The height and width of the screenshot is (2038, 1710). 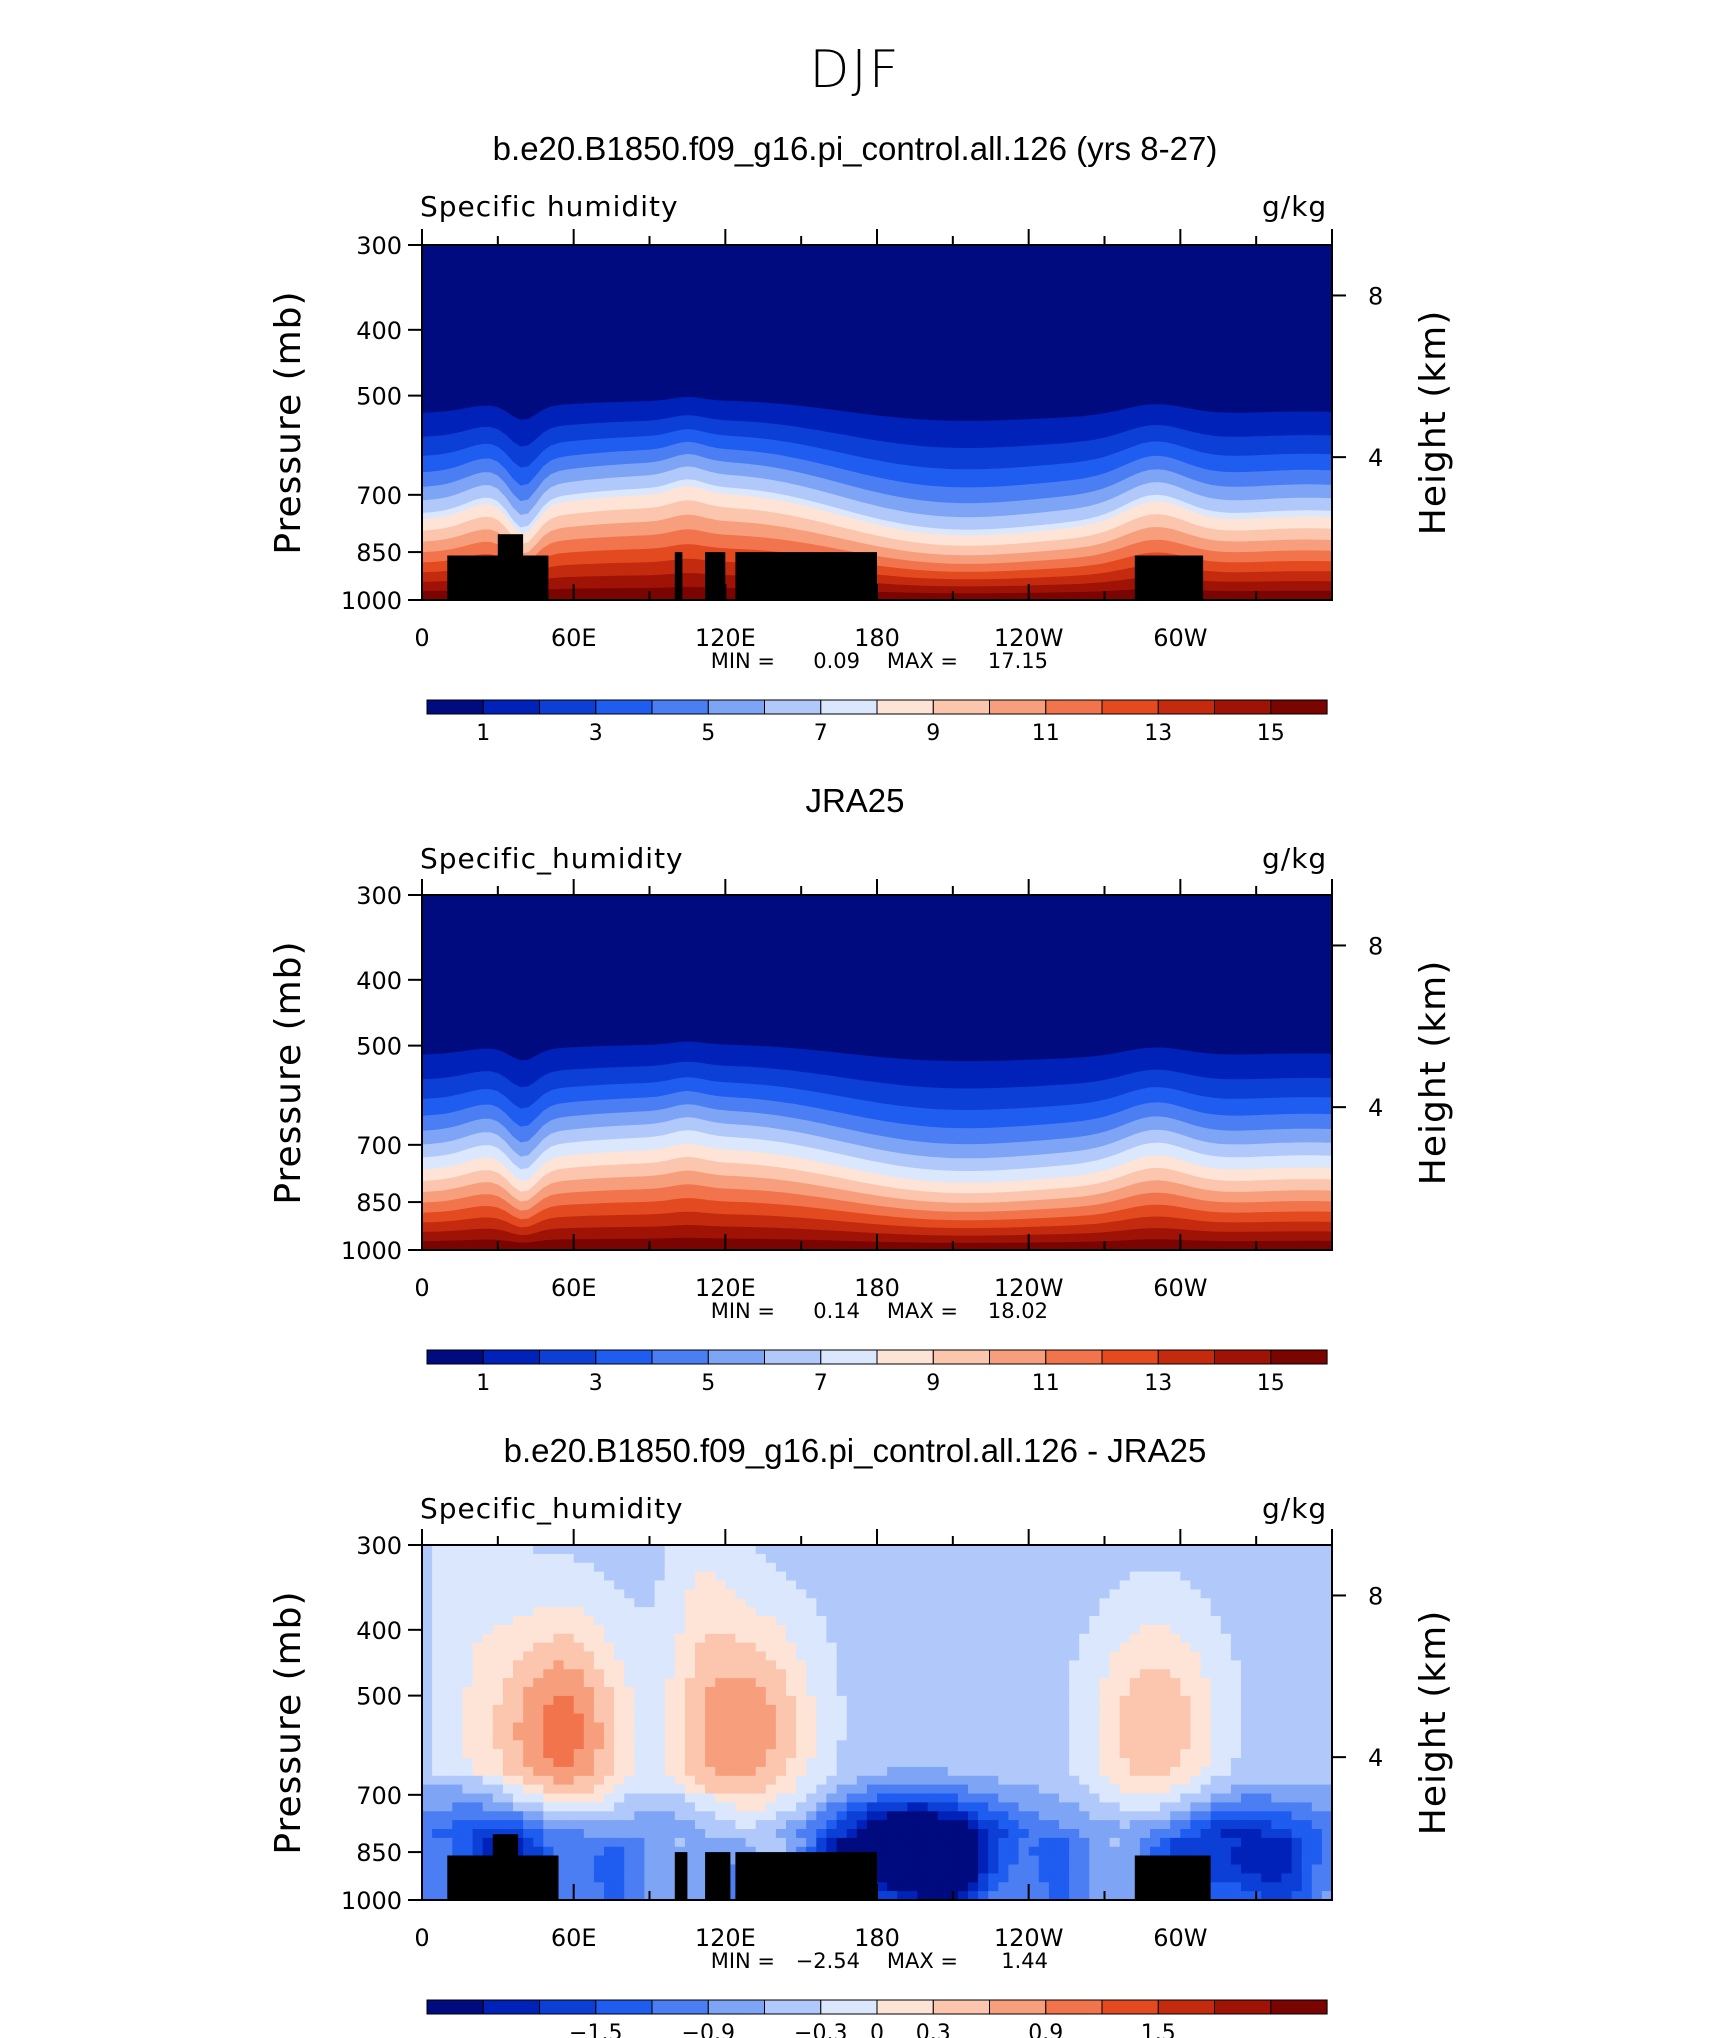 What do you see at coordinates (288, 1072) in the screenshot?
I see `y-axis-title: Pressure (mb)` at bounding box center [288, 1072].